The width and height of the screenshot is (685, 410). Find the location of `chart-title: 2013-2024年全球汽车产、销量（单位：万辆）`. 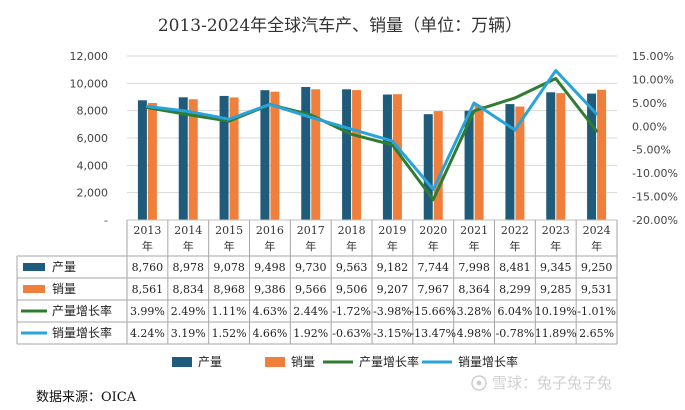

chart-title: 2013-2024年全球汽车产、销量（单位：万辆） is located at coordinates (340, 26).